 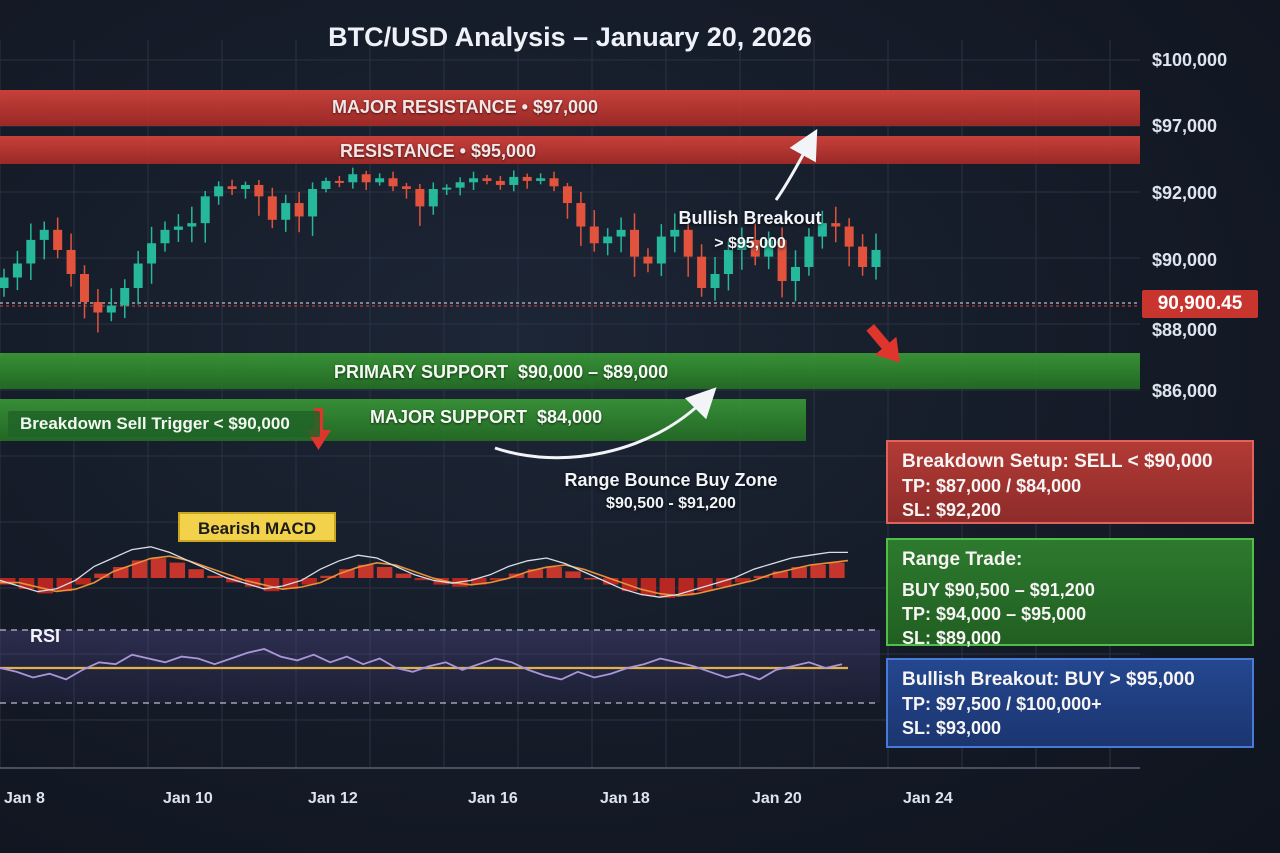 I want to click on breakdown-setup-tp: TP: $87,000 / $84,000, so click(x=992, y=486).